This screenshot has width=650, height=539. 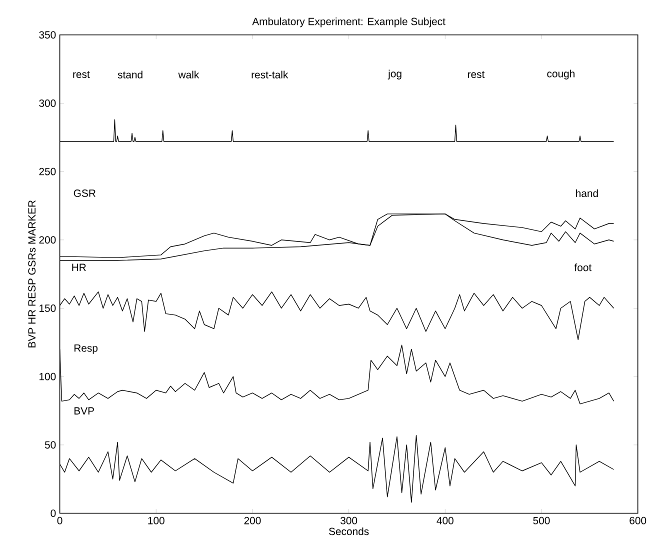 What do you see at coordinates (130, 74) in the screenshot?
I see `annotation: stand` at bounding box center [130, 74].